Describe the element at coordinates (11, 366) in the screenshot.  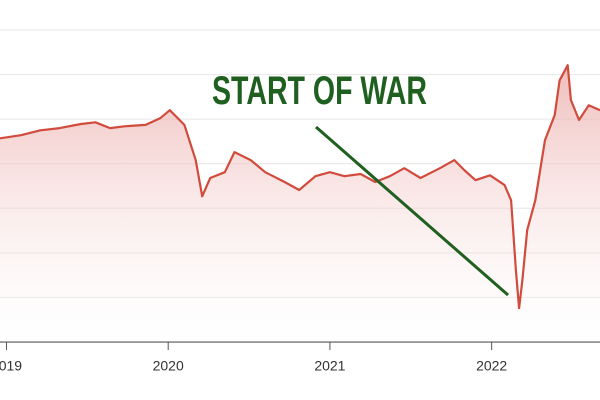
I see `x-tick-label: 2019` at that location.